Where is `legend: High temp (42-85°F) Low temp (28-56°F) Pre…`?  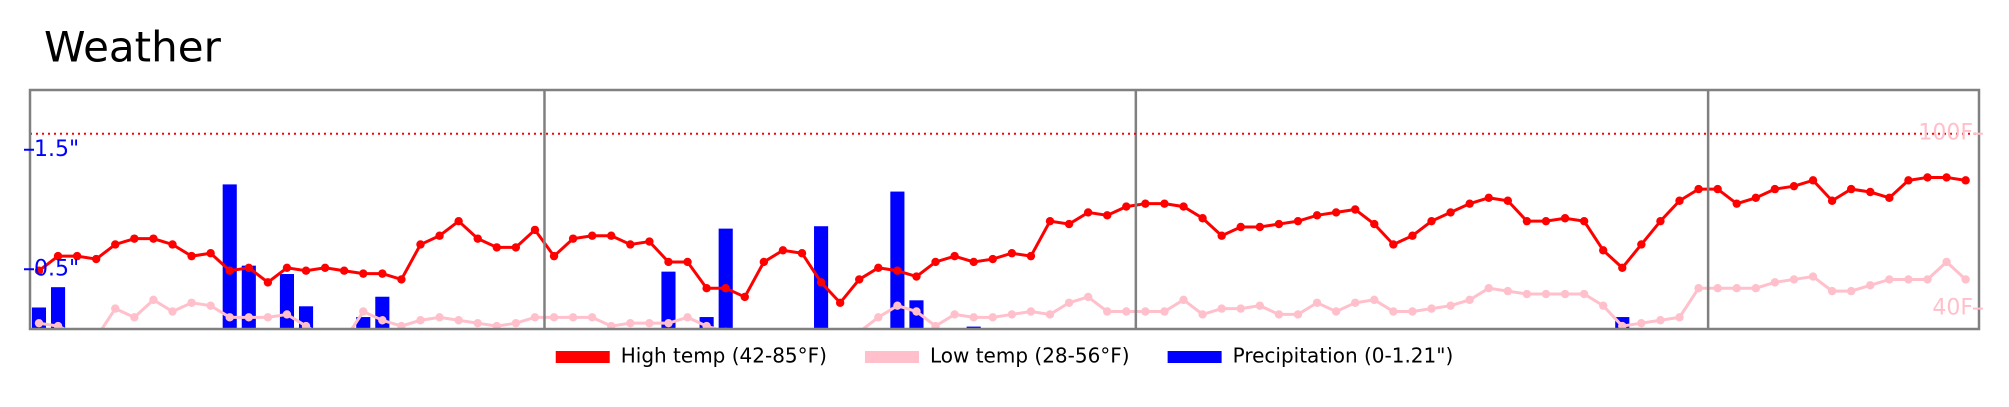 legend: High temp (42-85°F) Low temp (28-56°F) Pre… is located at coordinates (1004, 356).